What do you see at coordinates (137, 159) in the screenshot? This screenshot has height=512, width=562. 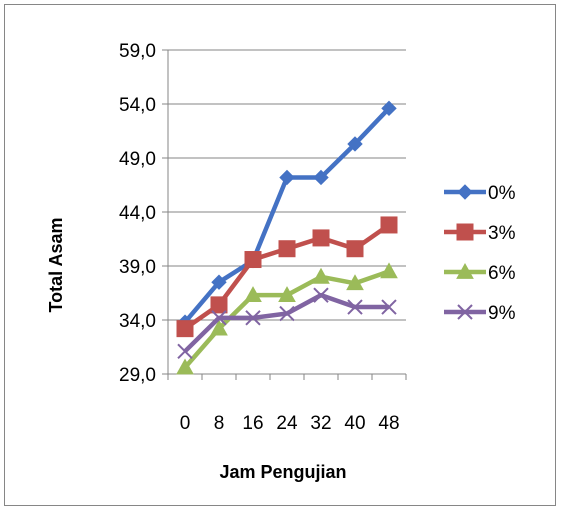 I see `y-tick-label: 49,0` at bounding box center [137, 159].